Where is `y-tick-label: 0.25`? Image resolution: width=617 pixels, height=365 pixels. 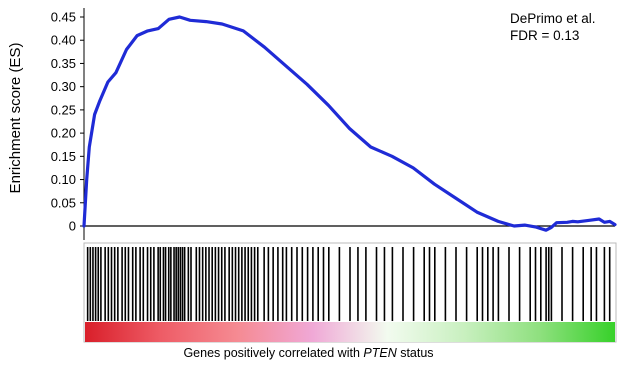
y-tick-label: 0.25 is located at coordinates (63, 109).